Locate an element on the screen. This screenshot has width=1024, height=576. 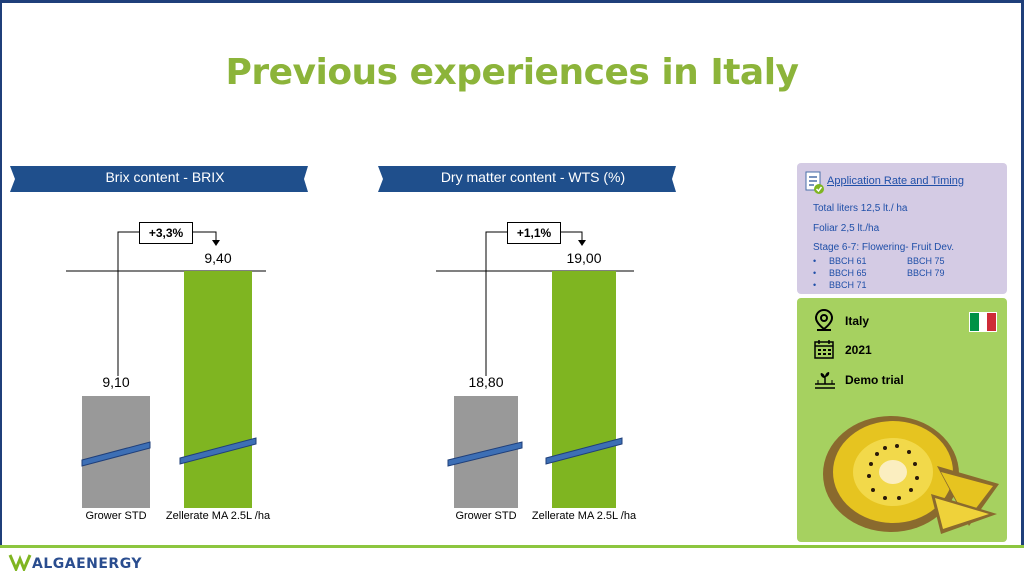
italy-flag-icon is located at coordinates (983, 322).